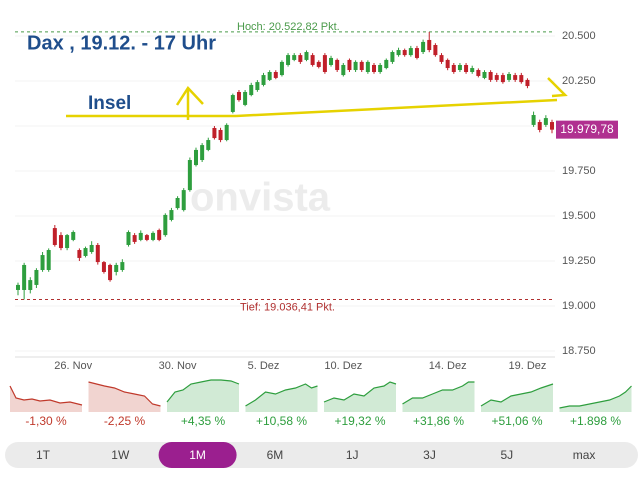  Describe the element at coordinates (109, 103) in the screenshot. I see `annotation: Insel` at that location.